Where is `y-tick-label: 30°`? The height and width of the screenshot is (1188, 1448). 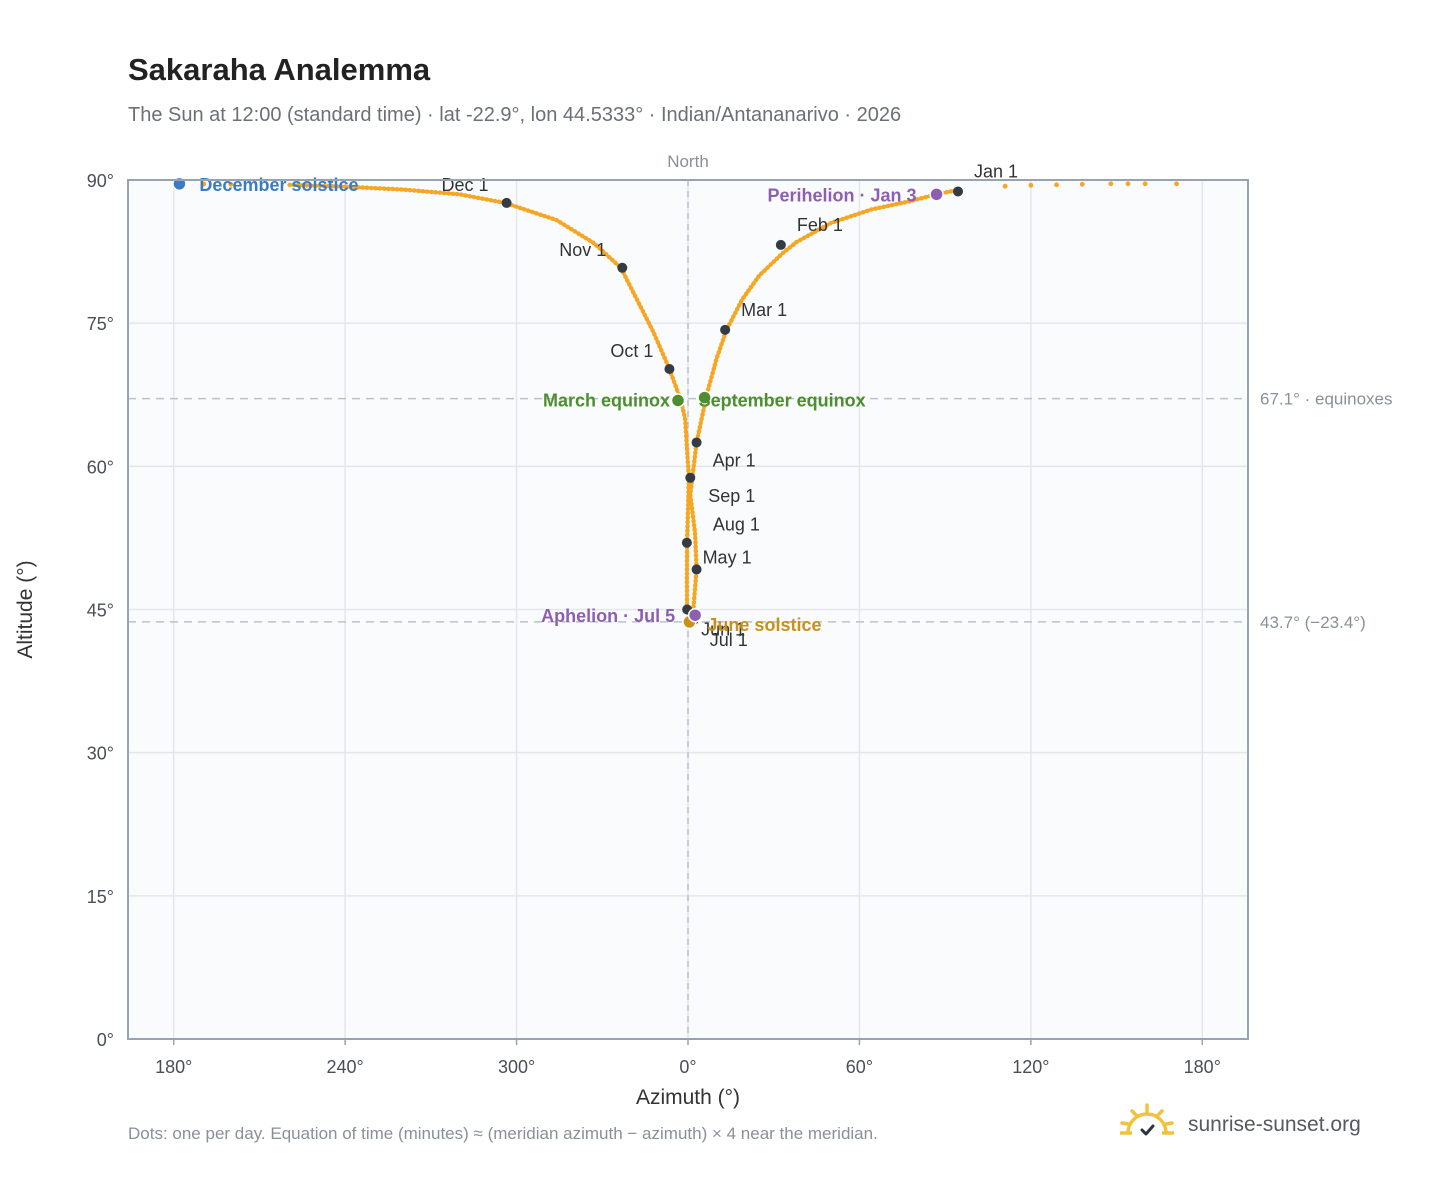
y-tick-label: 30° is located at coordinates (100, 754).